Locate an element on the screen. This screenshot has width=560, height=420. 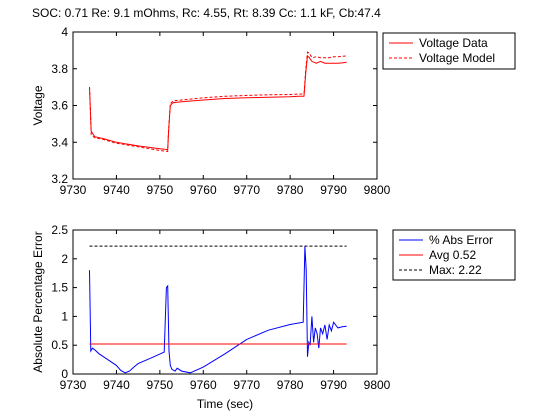
error-y-axis-label: Absolute Percentage Error is located at coordinates (38, 301).